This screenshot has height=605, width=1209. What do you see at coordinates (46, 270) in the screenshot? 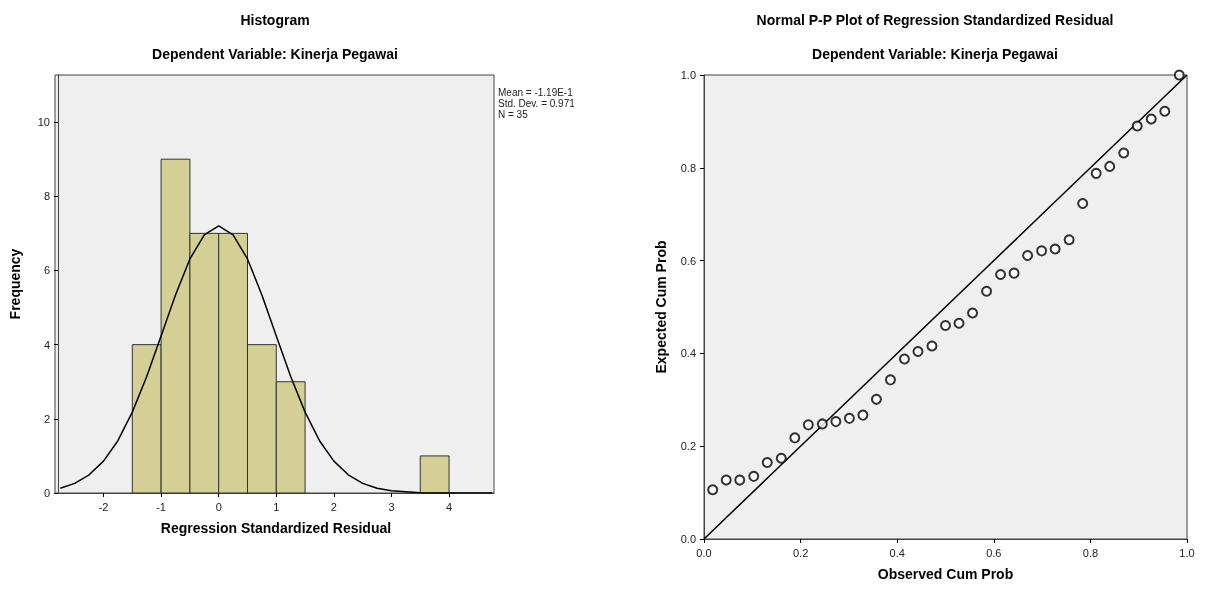
I see `y-tick-label: 6` at bounding box center [46, 270].